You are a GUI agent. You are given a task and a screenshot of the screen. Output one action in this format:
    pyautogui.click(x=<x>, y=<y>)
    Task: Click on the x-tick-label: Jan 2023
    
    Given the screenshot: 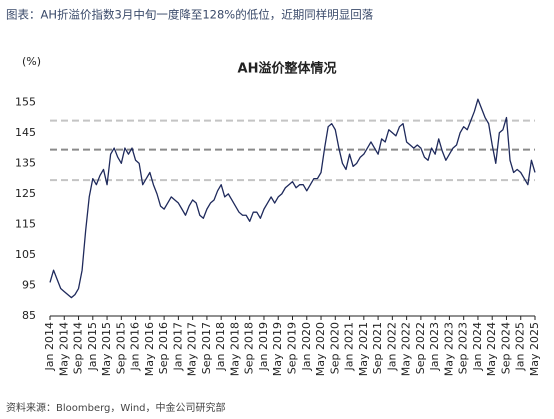 What is the action you would take?
    pyautogui.click(x=434, y=346)
    